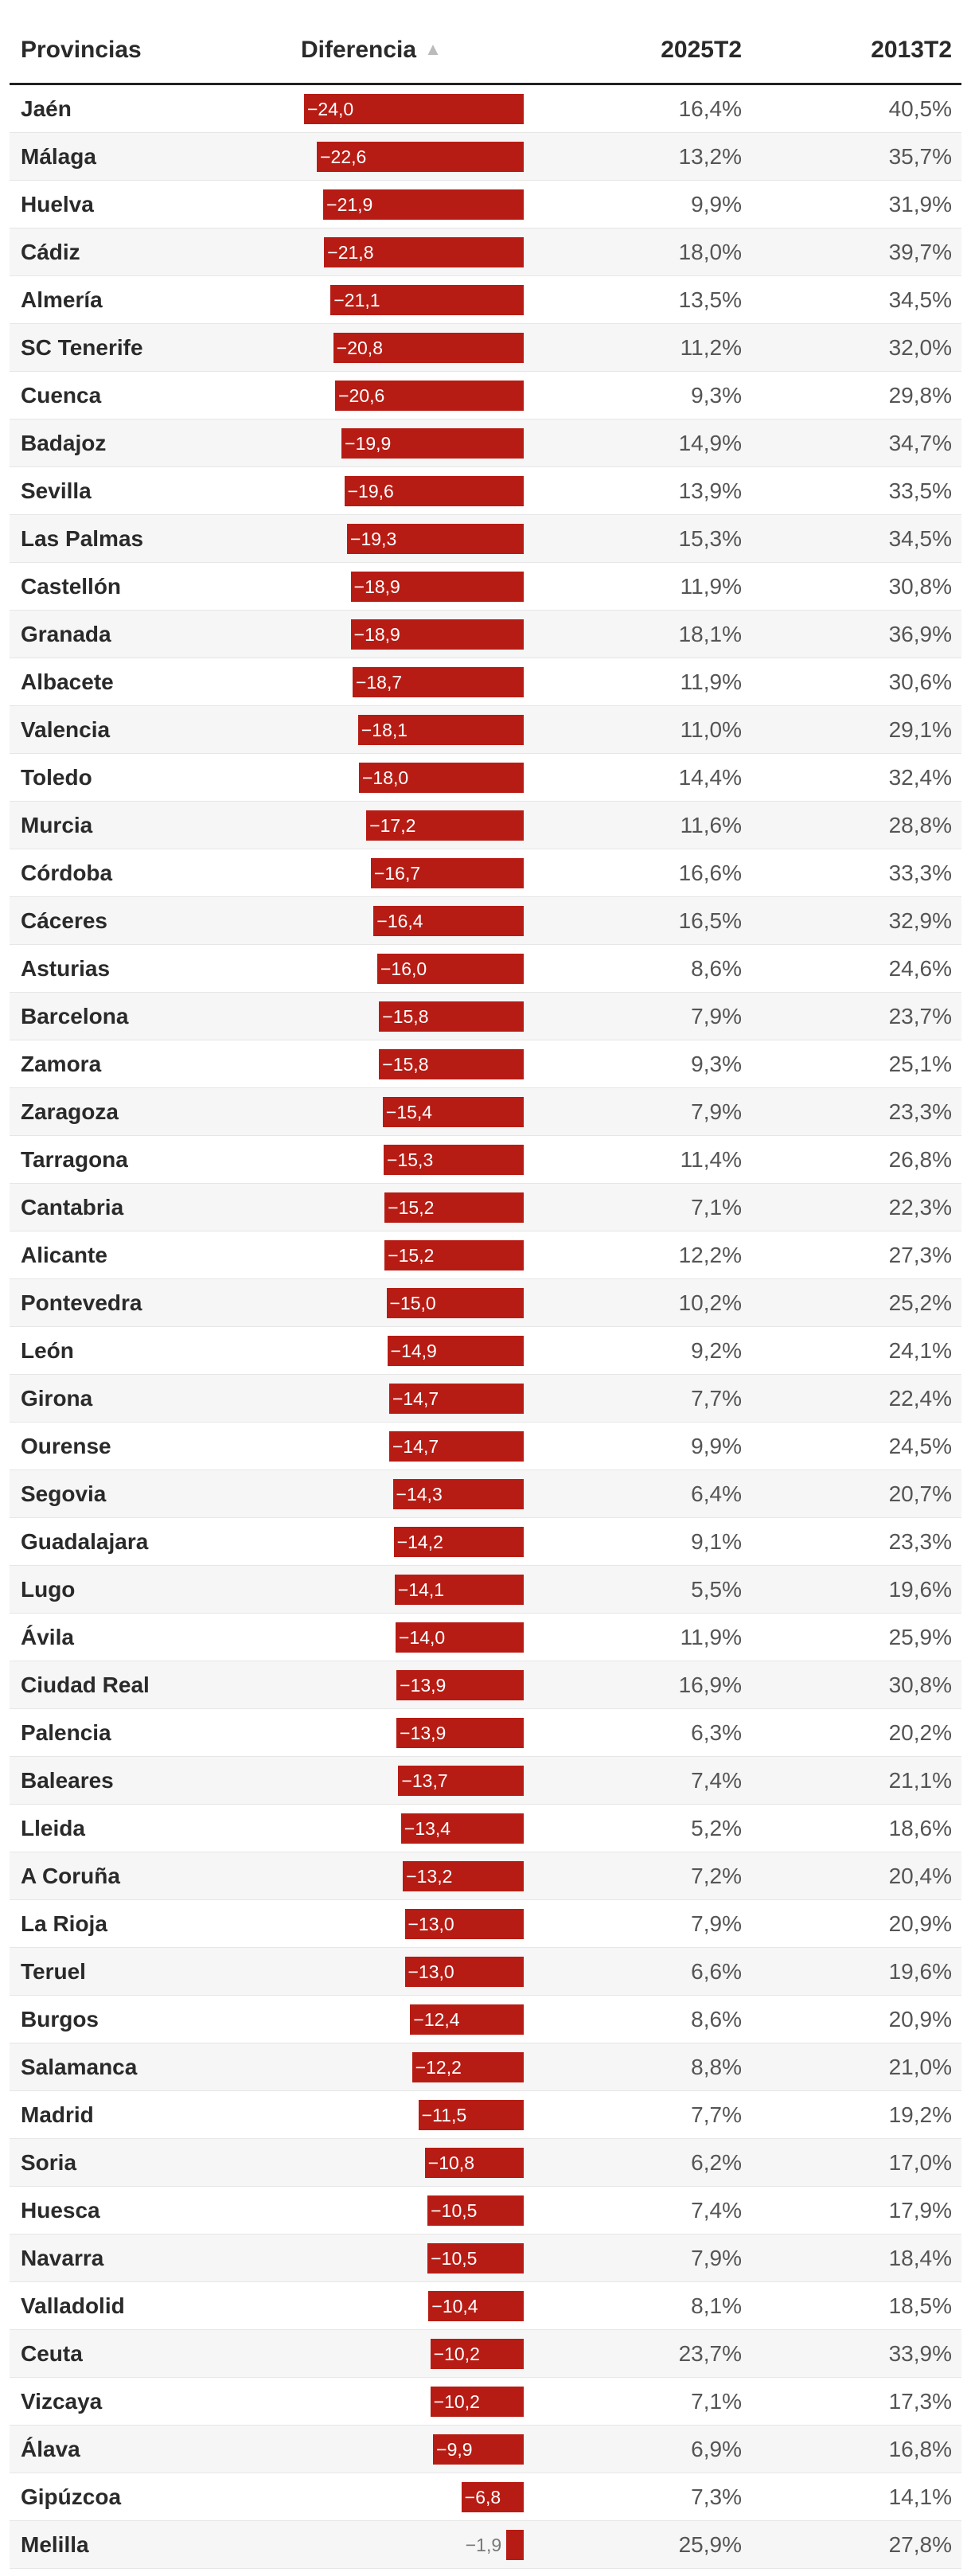 The height and width of the screenshot is (2576, 971). What do you see at coordinates (356, 300) in the screenshot?
I see `difference-value: −21,1` at bounding box center [356, 300].